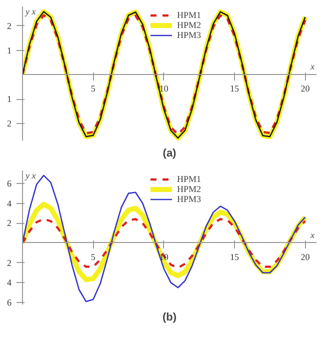 The width and height of the screenshot is (331, 341). What do you see at coordinates (169, 154) in the screenshot?
I see `text: (a)` at bounding box center [169, 154].